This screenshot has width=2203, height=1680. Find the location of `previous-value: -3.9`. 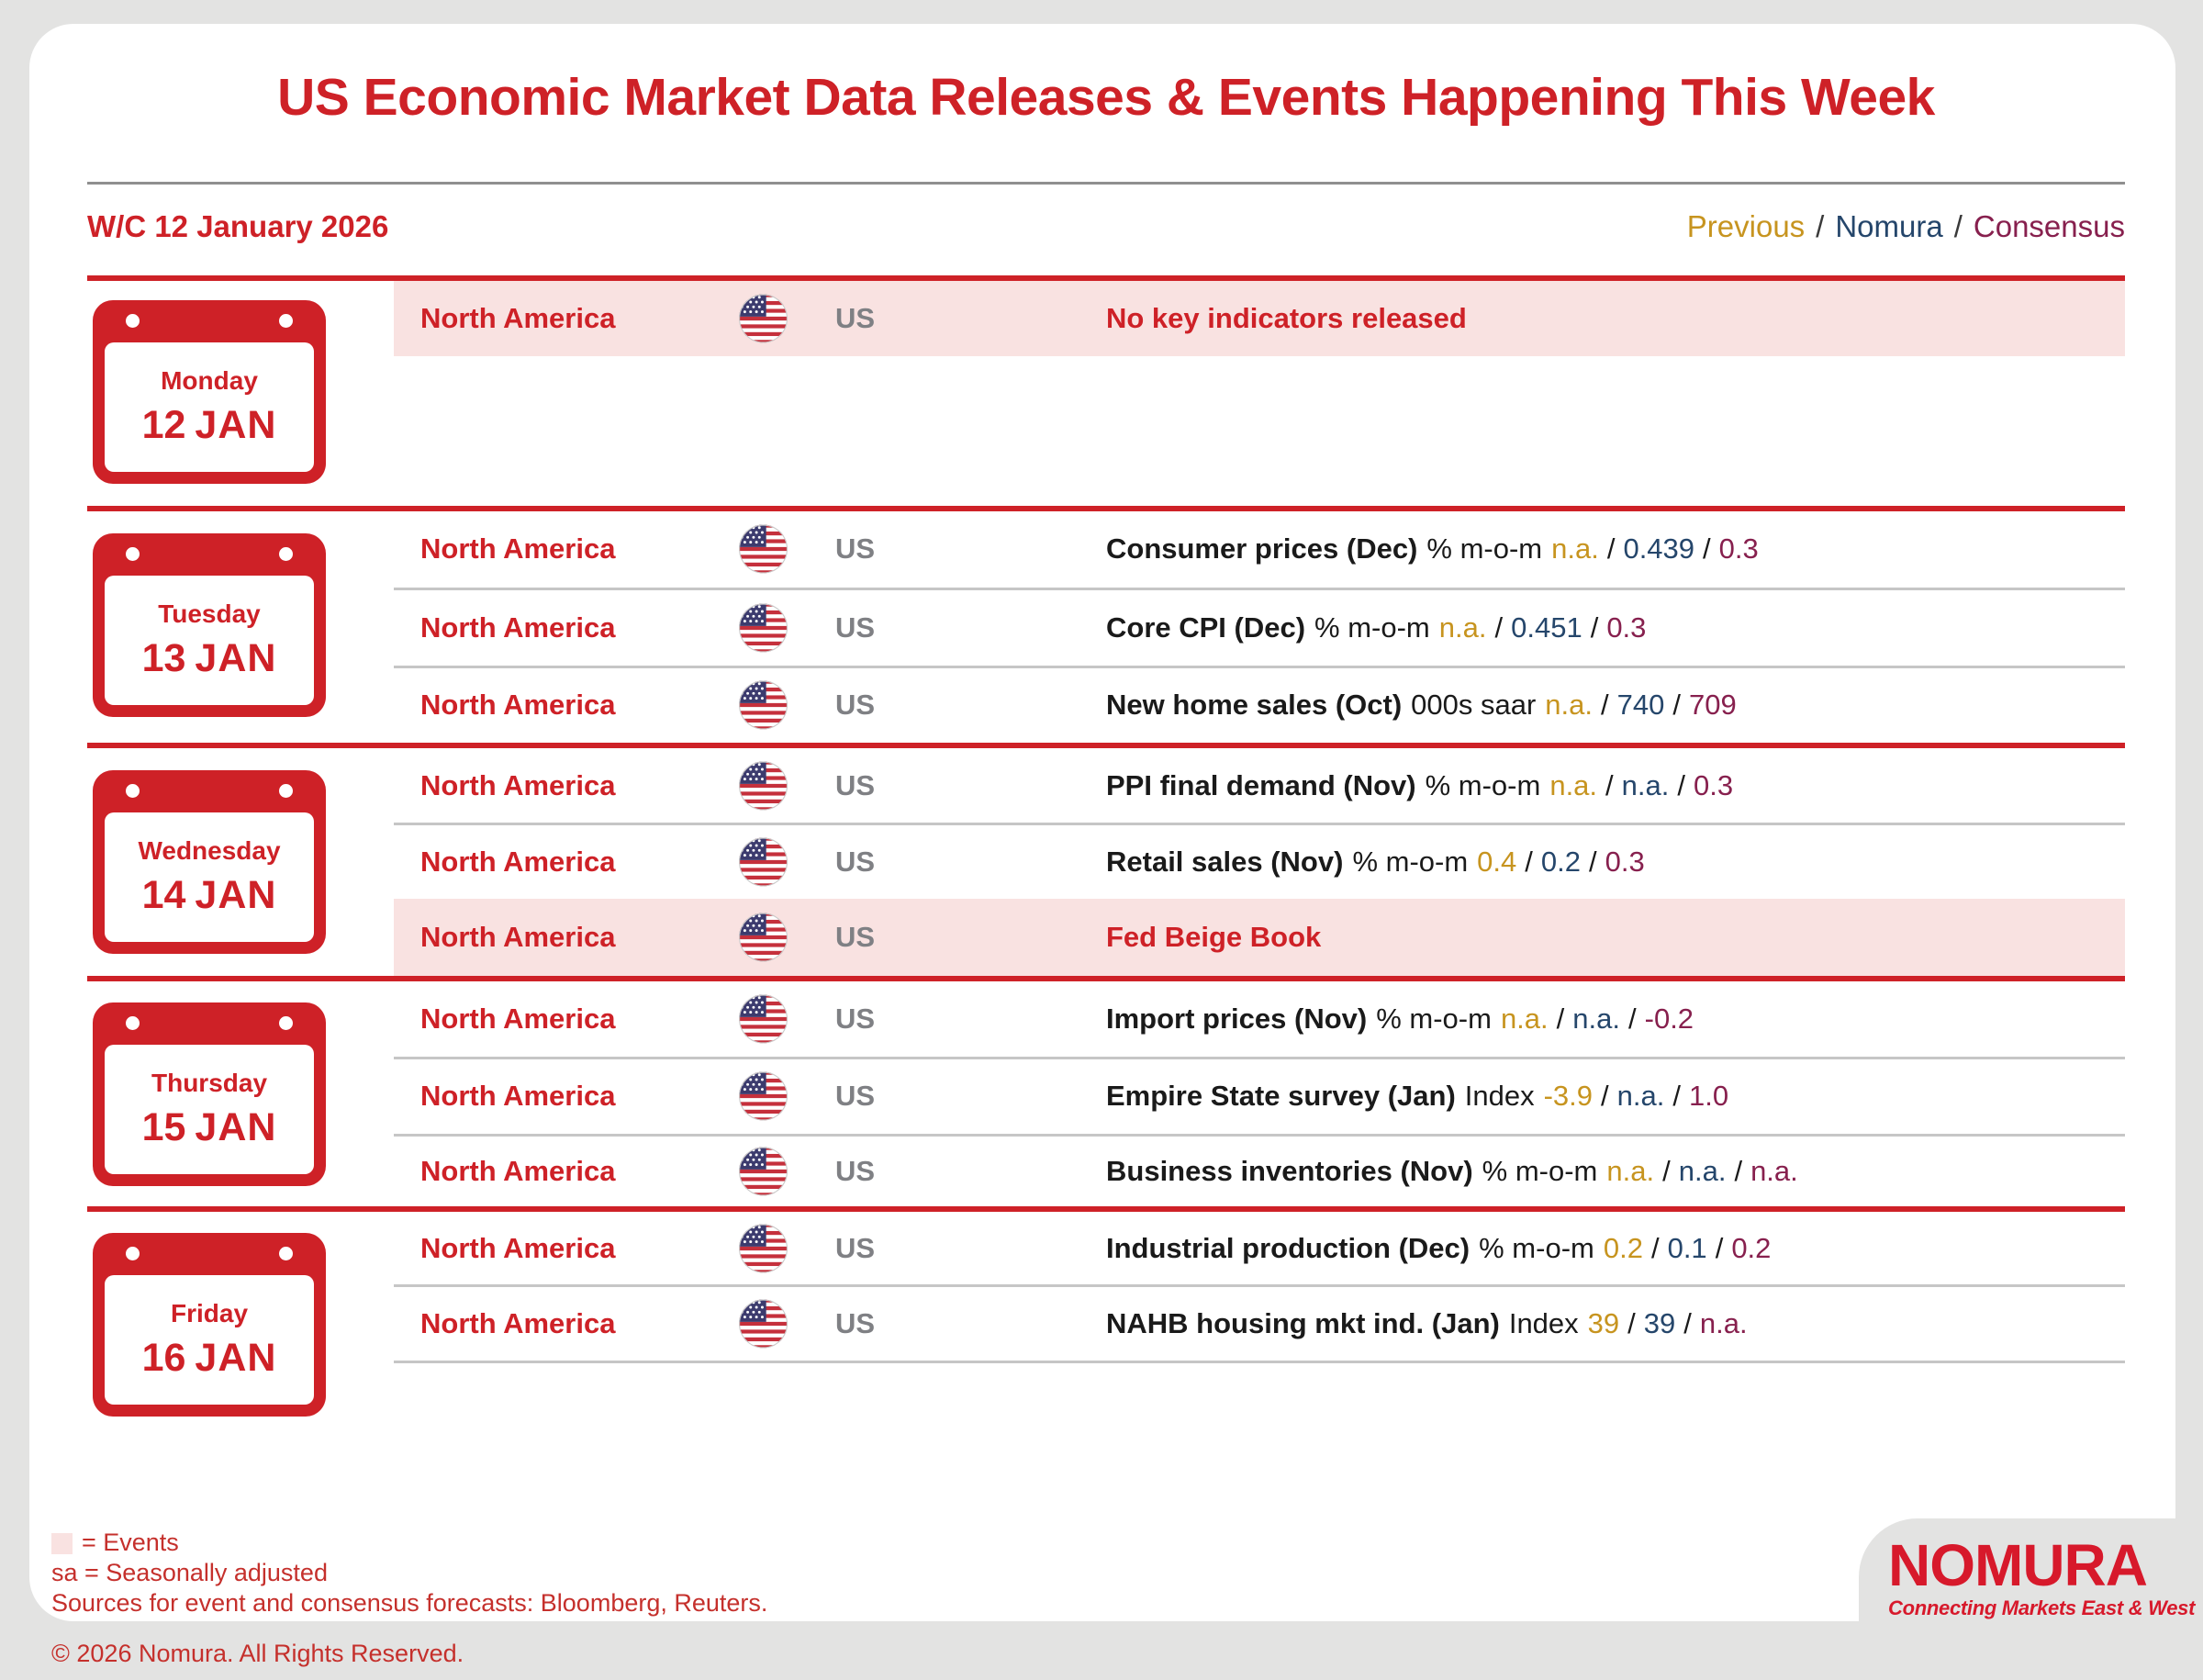

previous-value: -3.9 is located at coordinates (1569, 1096).